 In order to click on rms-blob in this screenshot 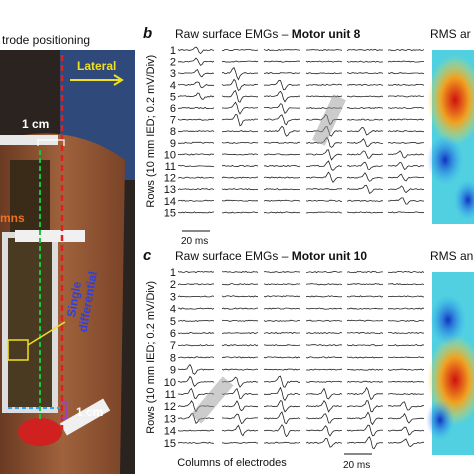, I will do `click(440, 420)`.